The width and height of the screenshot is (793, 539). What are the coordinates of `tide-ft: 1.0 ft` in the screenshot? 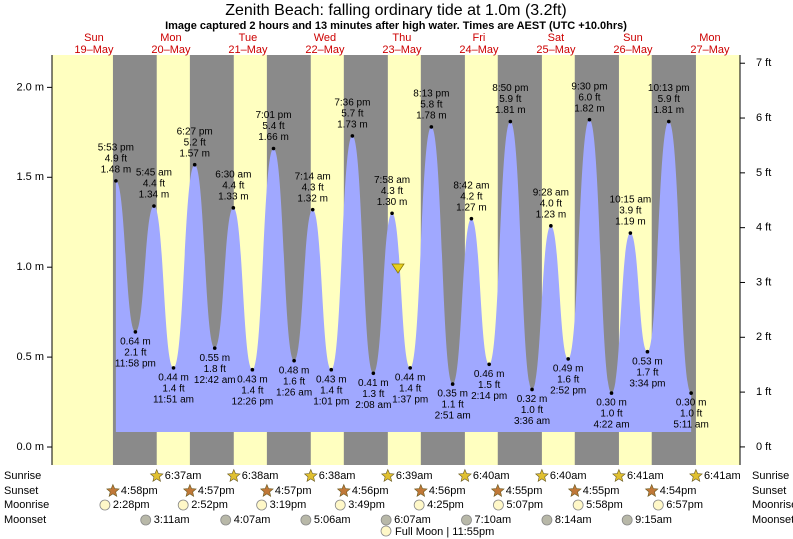 It's located at (611, 414).